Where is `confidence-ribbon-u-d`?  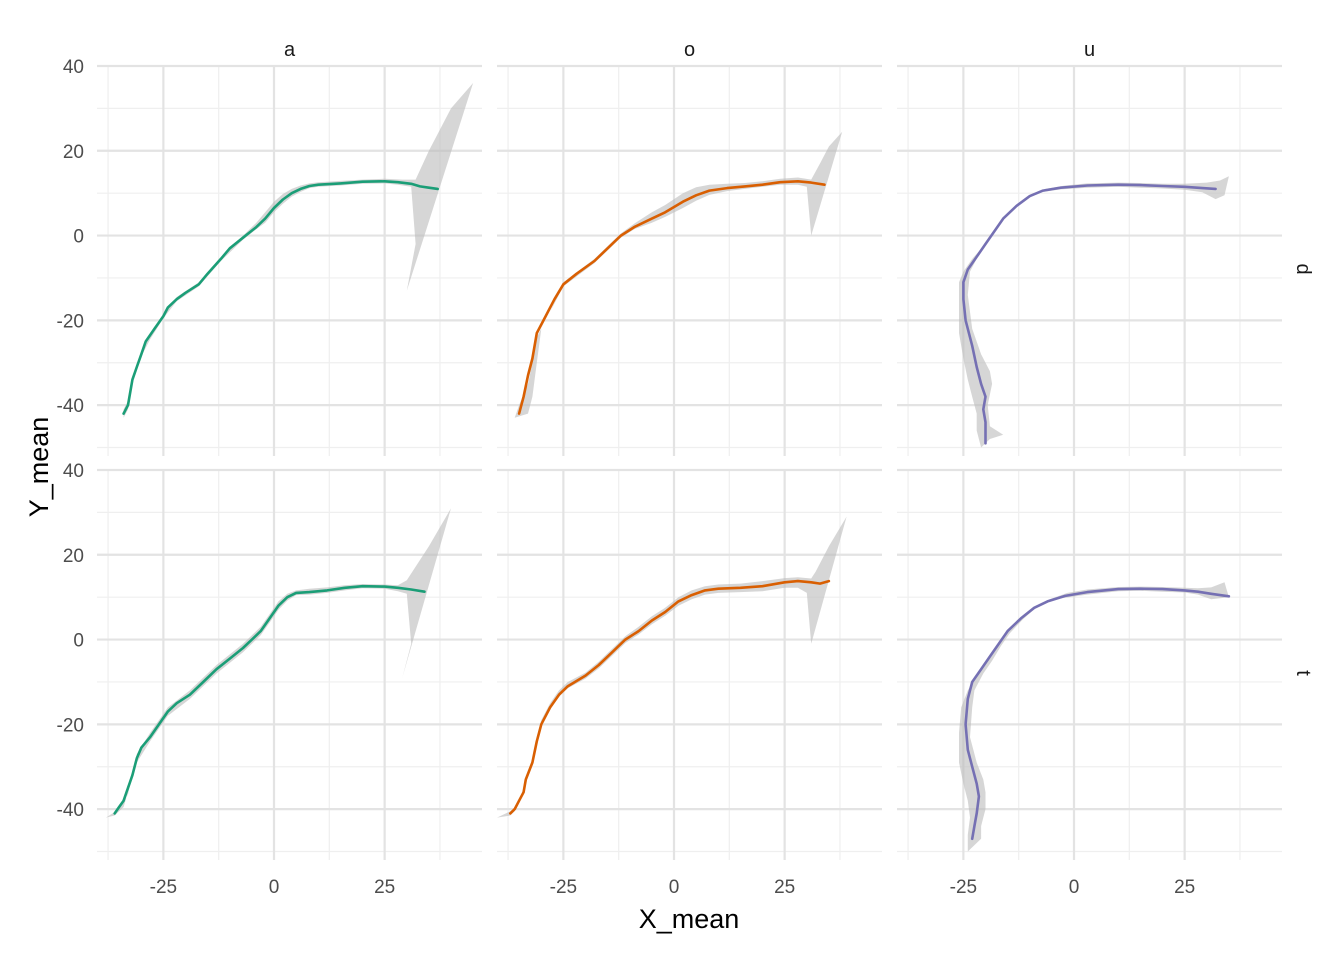 confidence-ribbon-u-d is located at coordinates (1094, 312).